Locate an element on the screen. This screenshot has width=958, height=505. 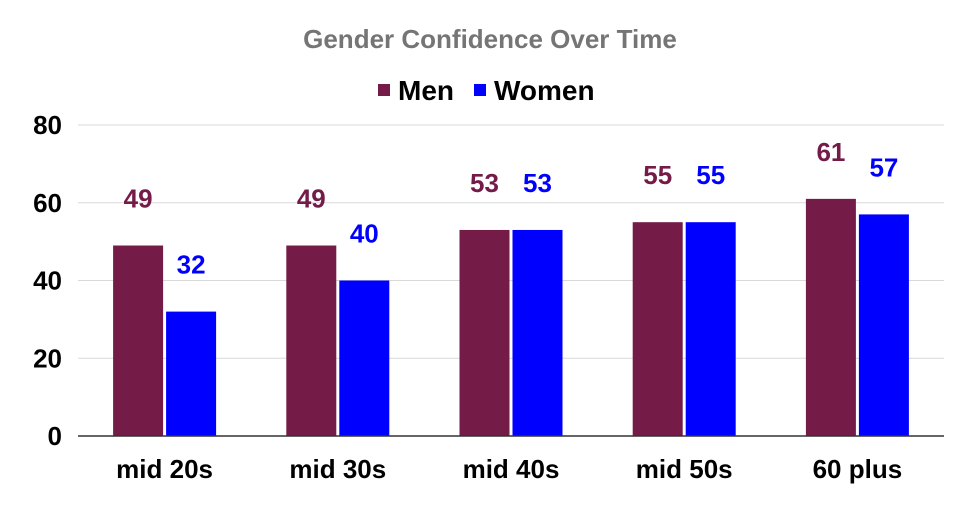
bar-men-mid-20s is located at coordinates (138, 340).